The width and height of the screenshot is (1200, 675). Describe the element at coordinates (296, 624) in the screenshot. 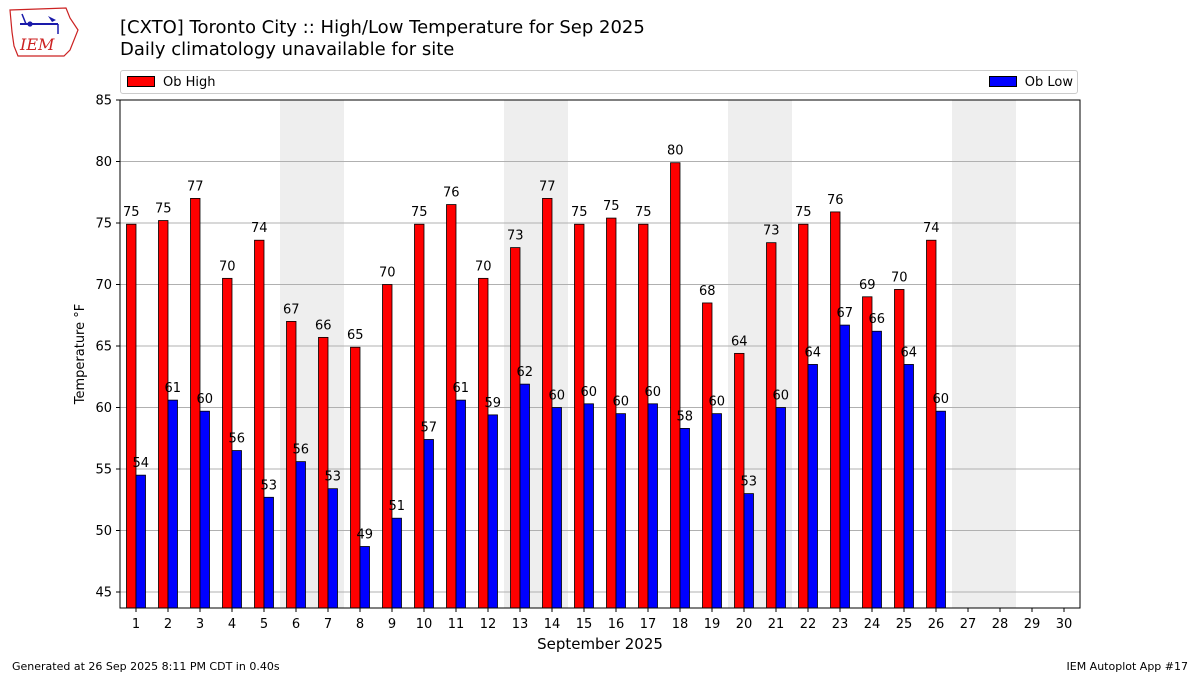

I see `x-tick-label: 6` at that location.